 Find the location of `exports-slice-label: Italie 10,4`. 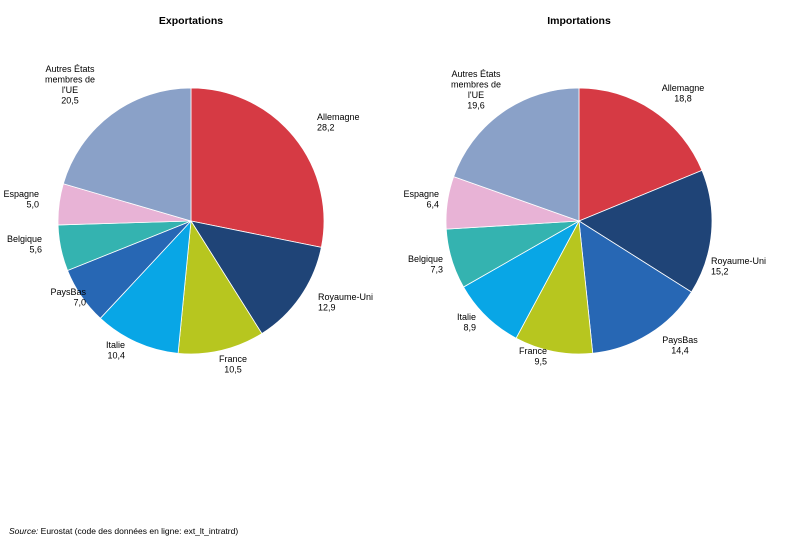

exports-slice-label: Italie 10,4 is located at coordinates (115, 350).